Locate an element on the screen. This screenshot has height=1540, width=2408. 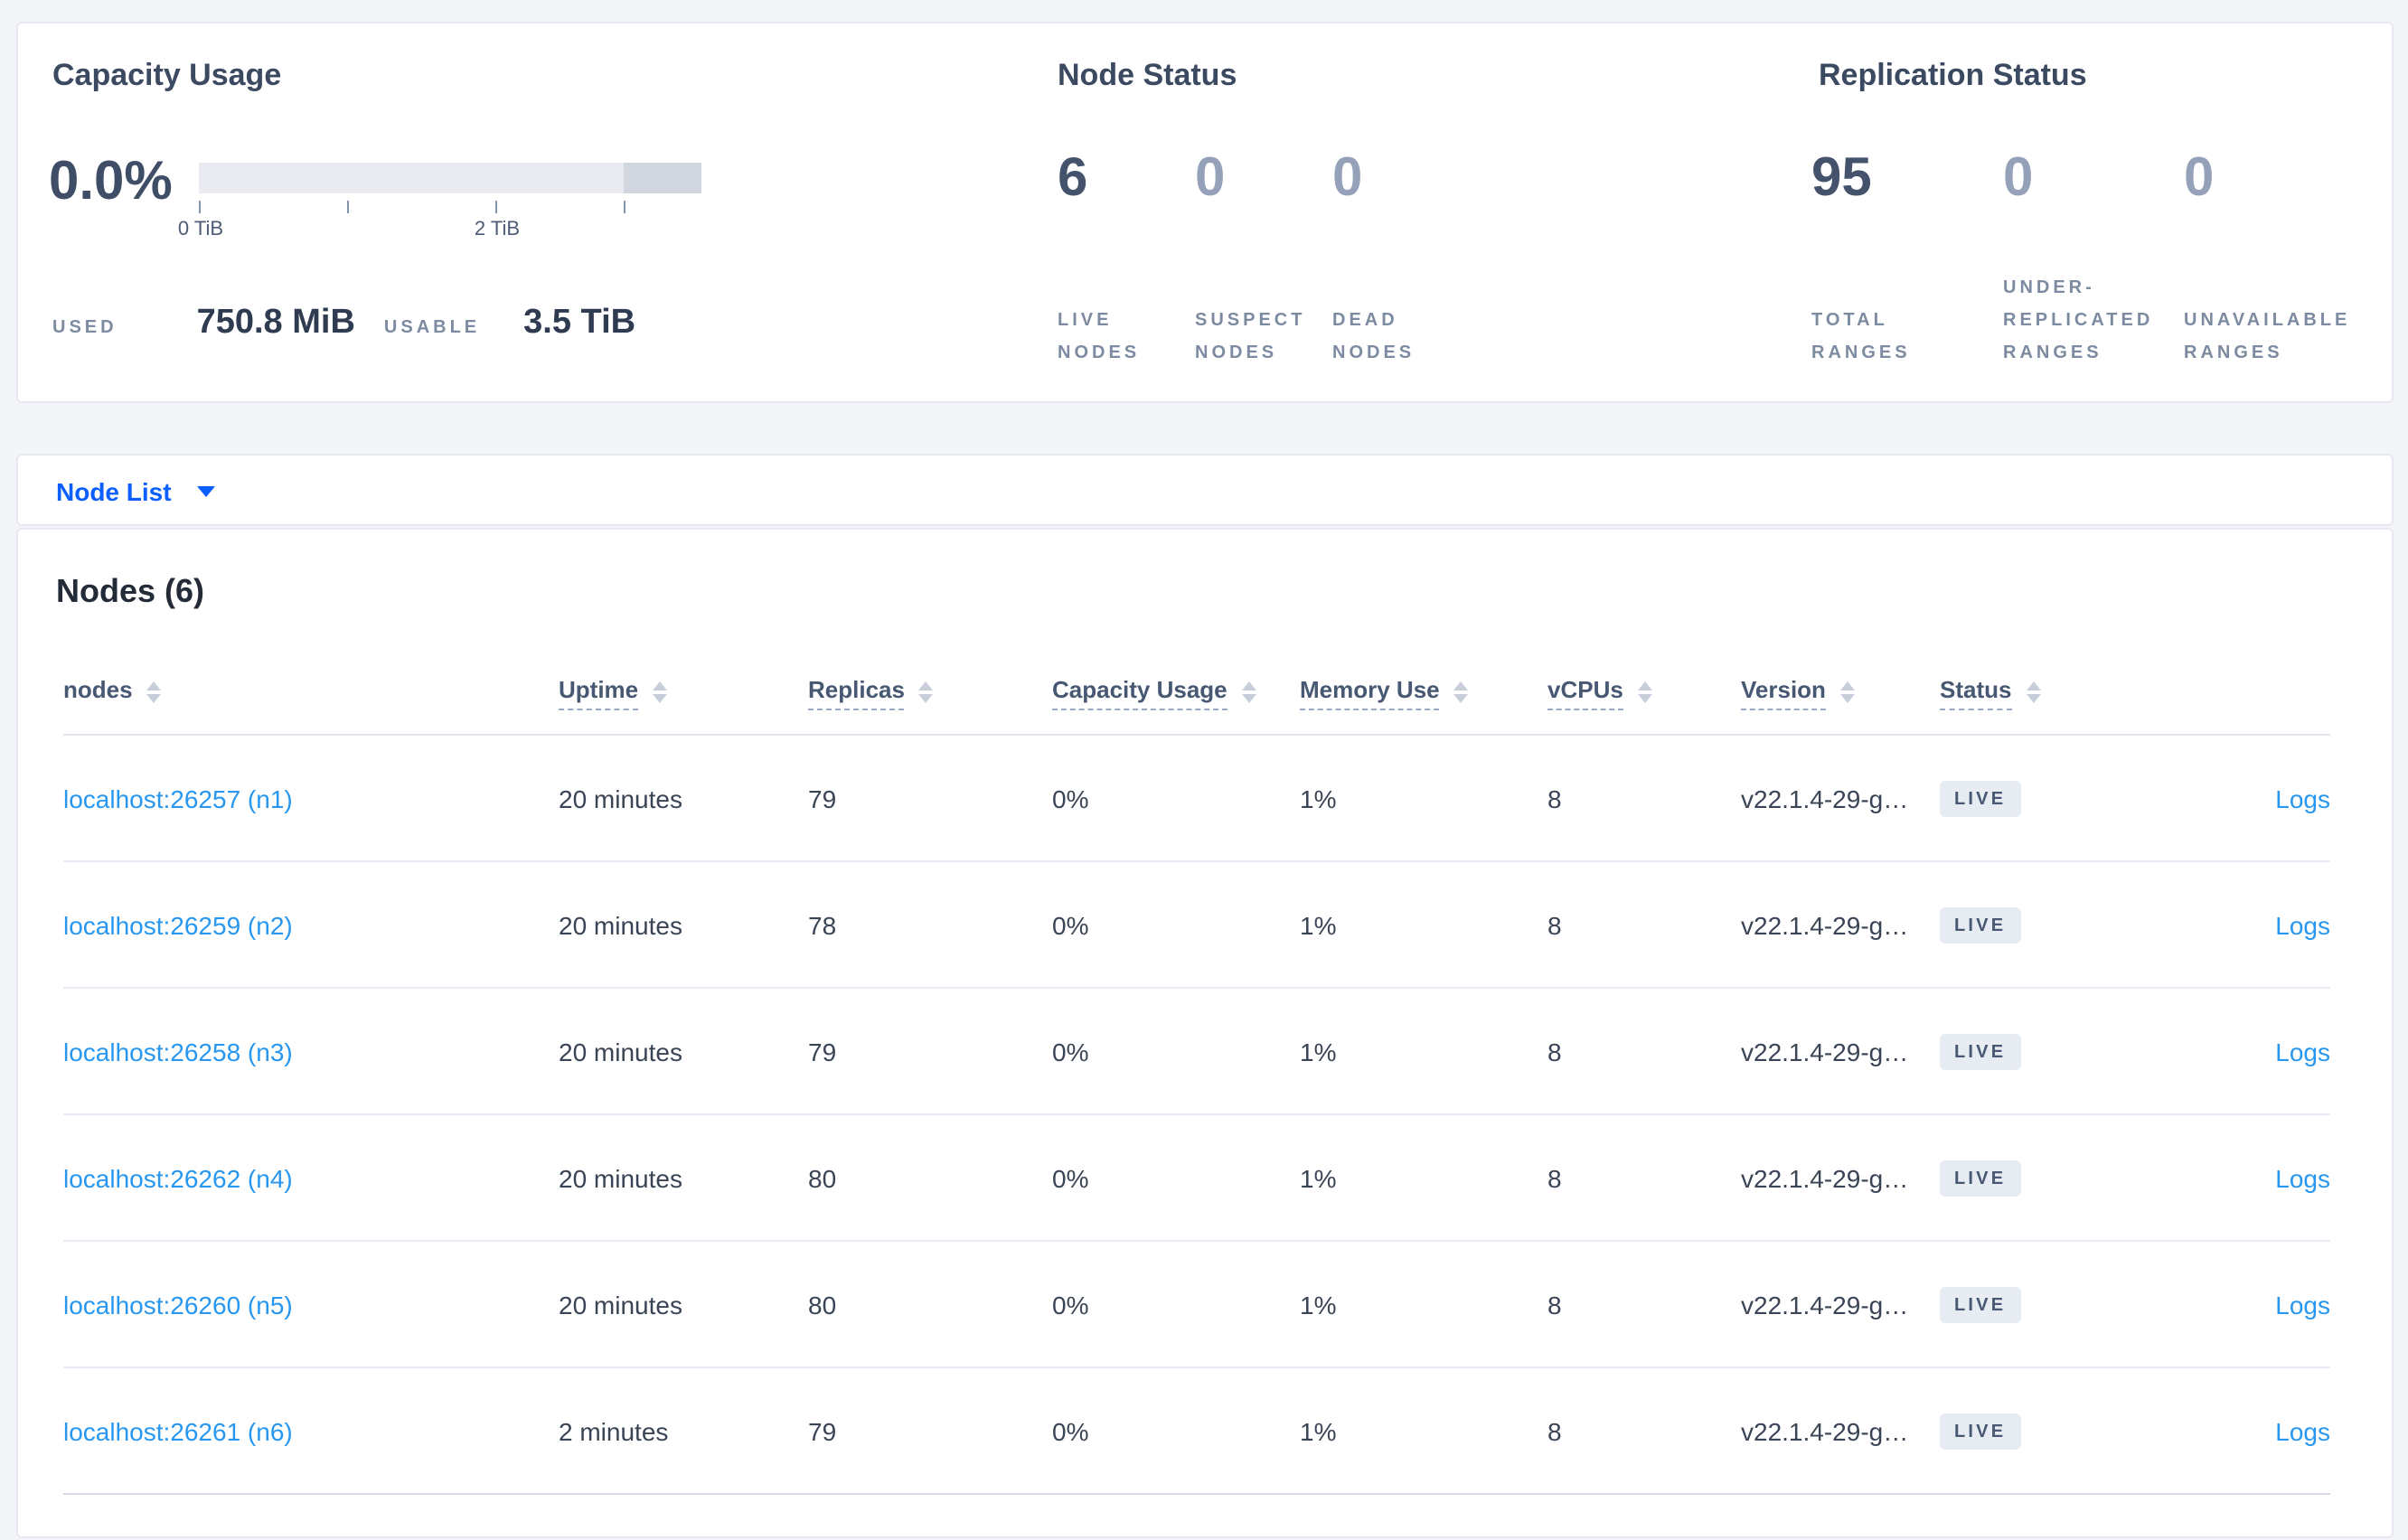
header-nodes: nodes is located at coordinates (311, 693).